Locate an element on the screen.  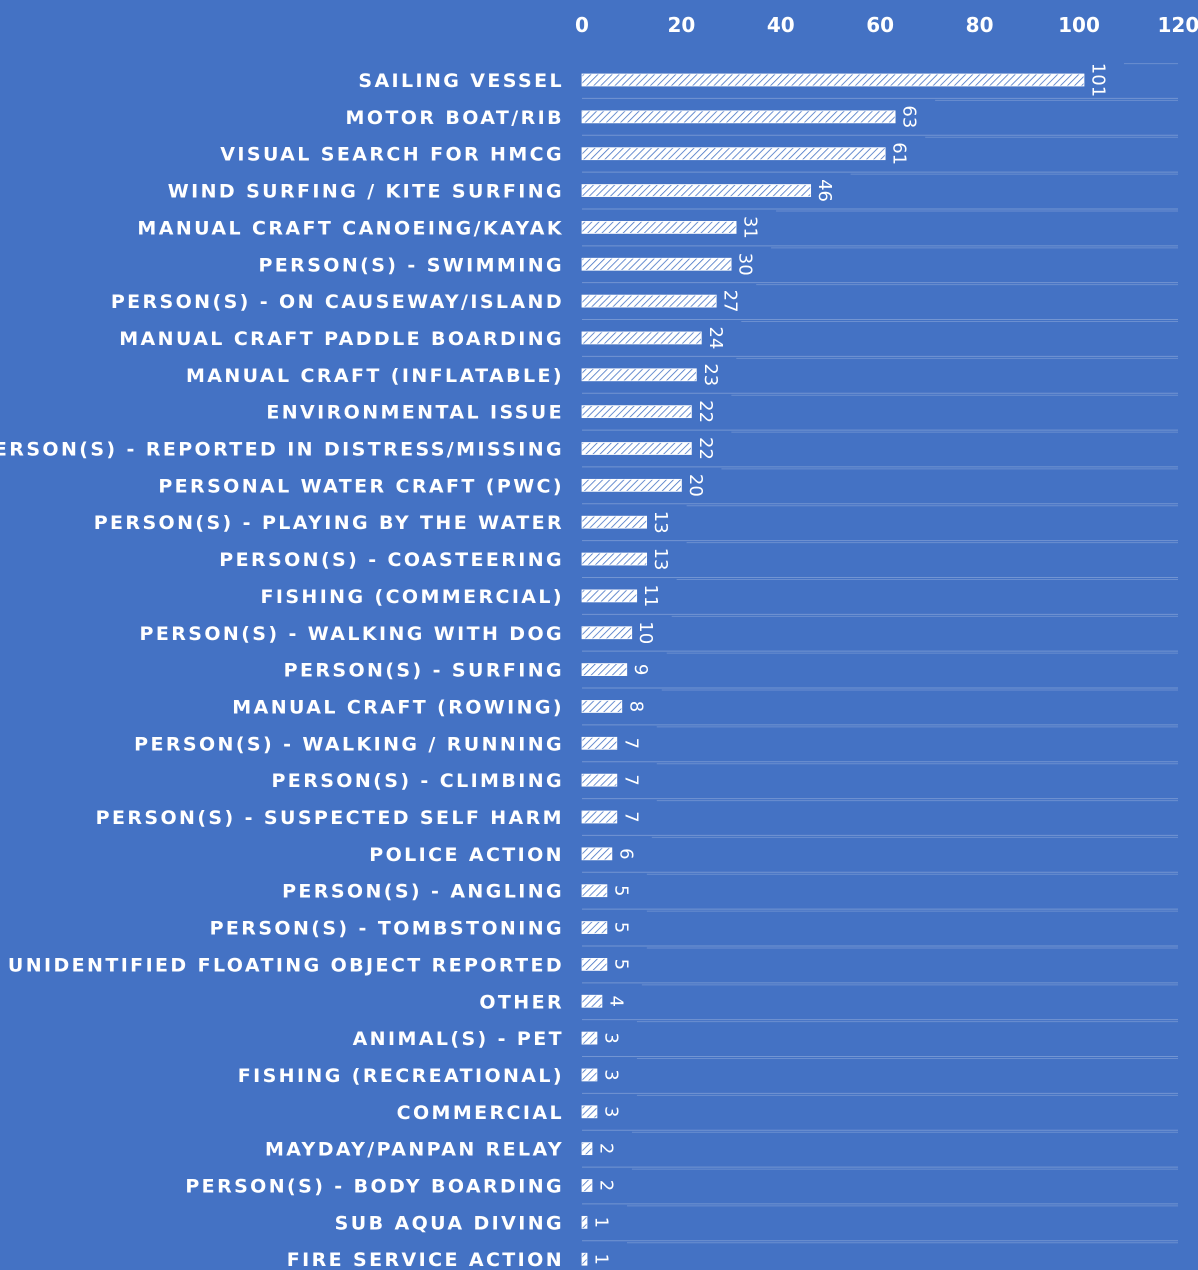
data-label: 61 is located at coordinates (899, 153).